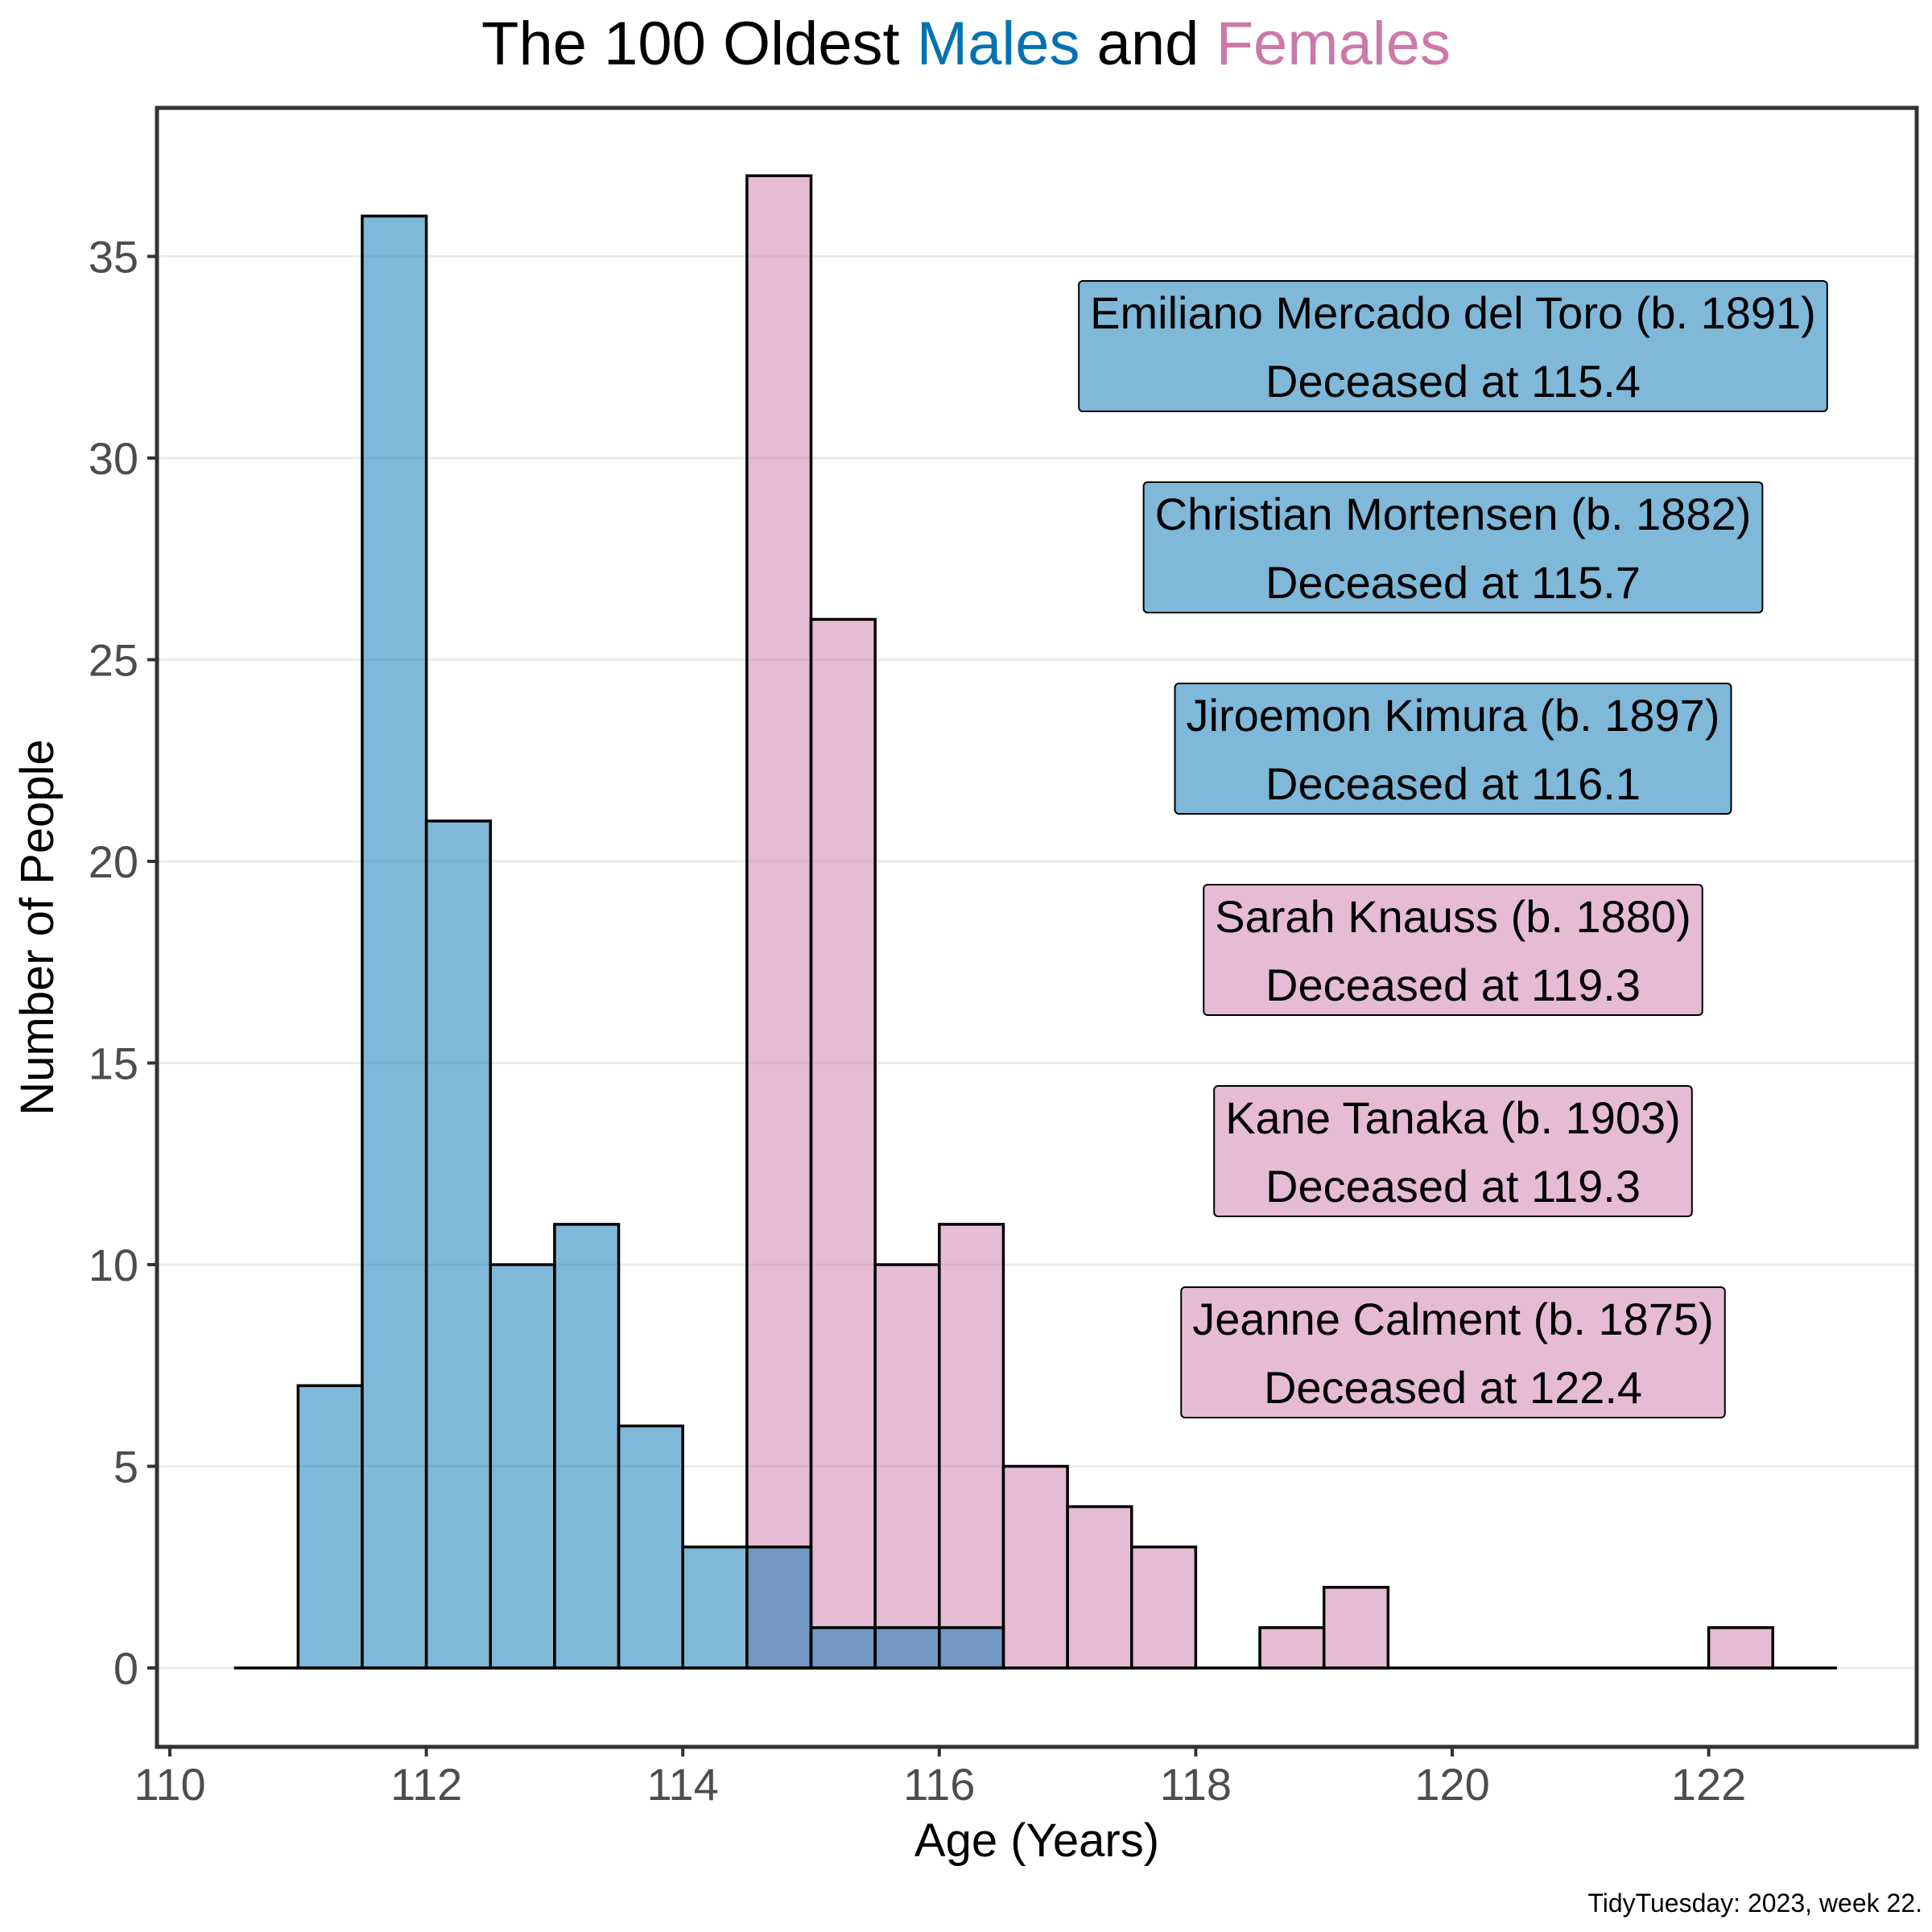 Image resolution: width=1932 pixels, height=1932 pixels. What do you see at coordinates (1453, 514) in the screenshot?
I see `annotation-name: Christian Mortensen (b. 1882)` at bounding box center [1453, 514].